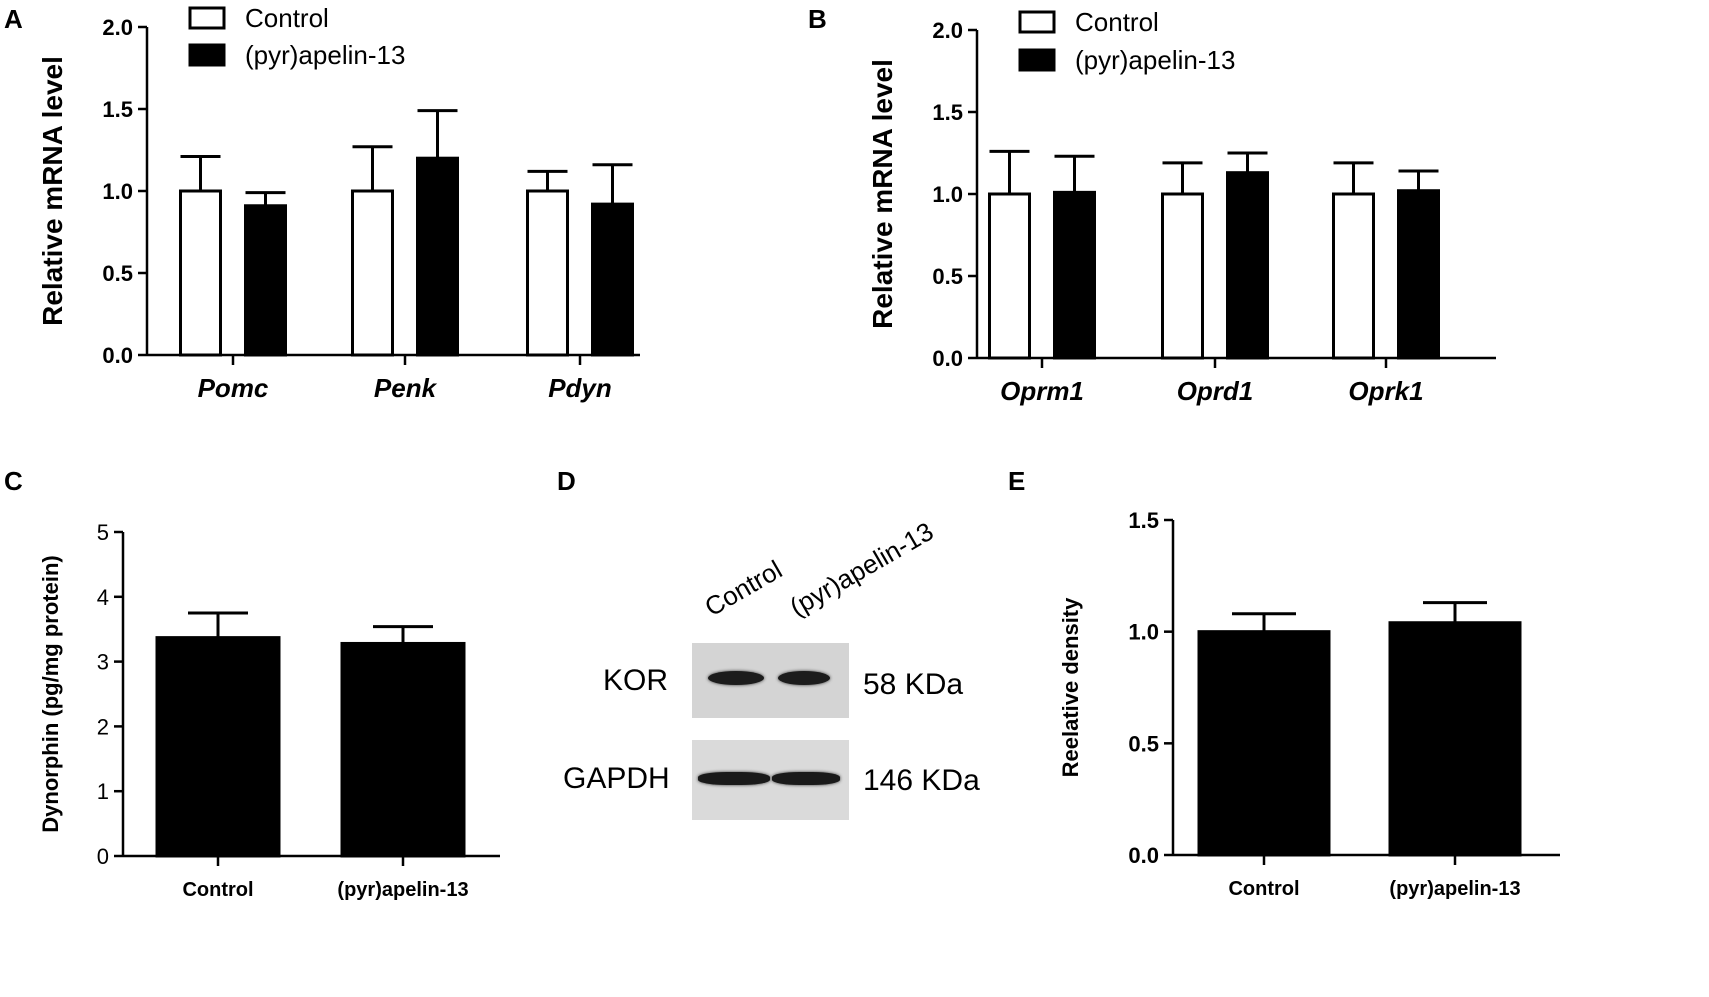  Describe the element at coordinates (406, 388) in the screenshot. I see `x-tick-label: Penk` at that location.